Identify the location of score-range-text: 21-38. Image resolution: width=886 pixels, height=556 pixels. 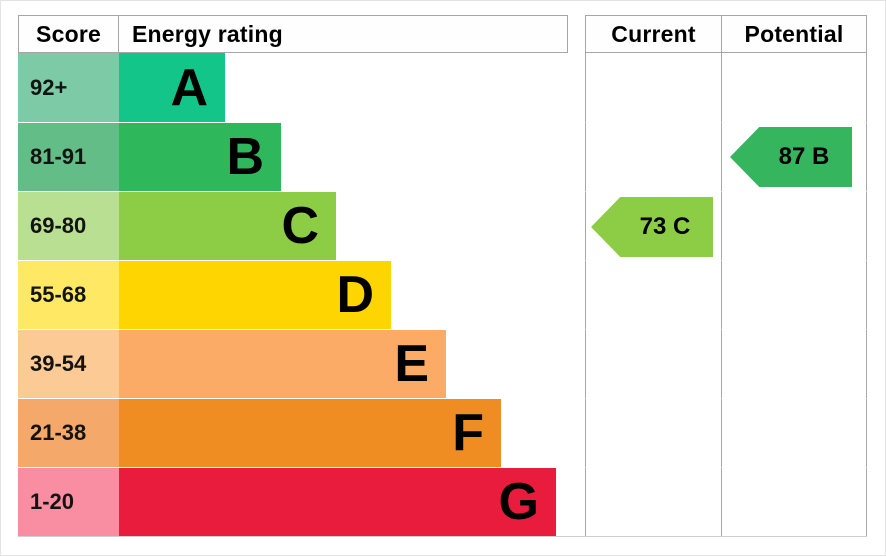
(58, 432).